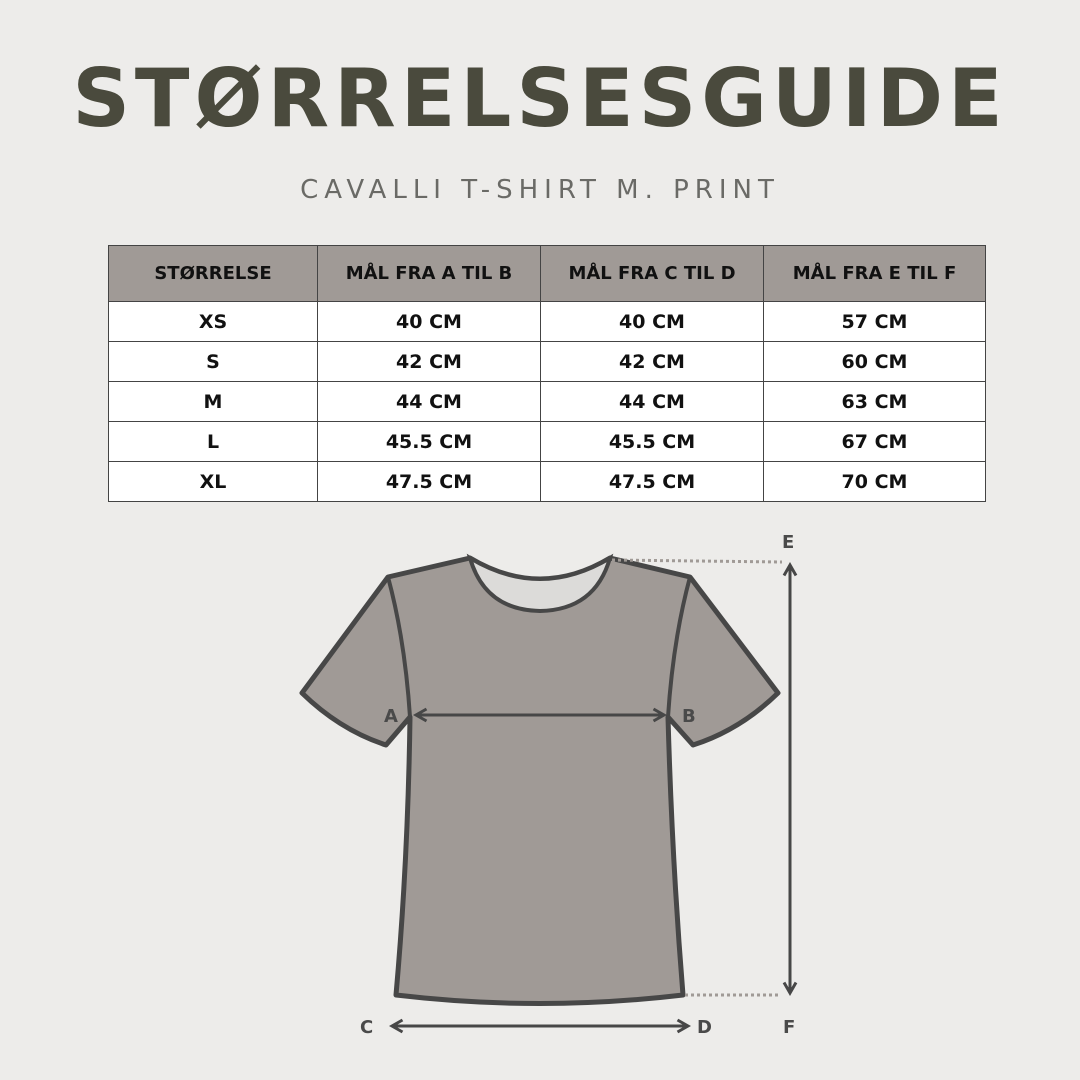 The width and height of the screenshot is (1080, 1080). Describe the element at coordinates (874, 481) in the screenshot. I see `cell-e-f: 70 CM` at that location.